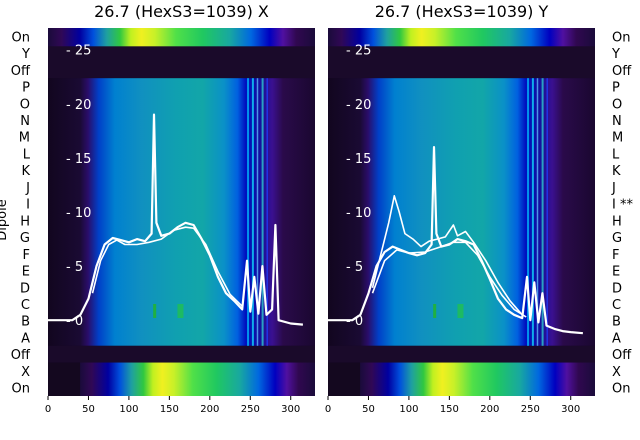 Image resolution: width=640 pixels, height=440 pixels. Describe the element at coordinates (462, 11) in the screenshot. I see `chart-title: 26.7 (HexS3=1039) Y` at that location.